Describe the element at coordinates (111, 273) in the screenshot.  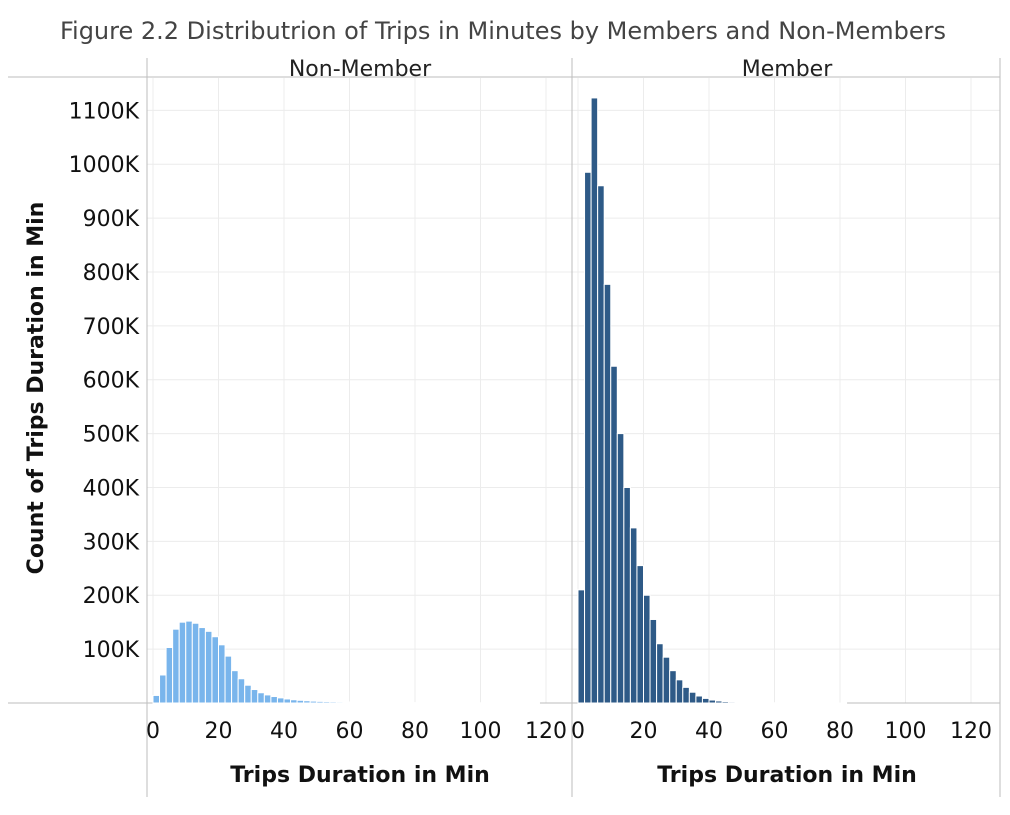
I see `y-tick-label: 800K` at that location.